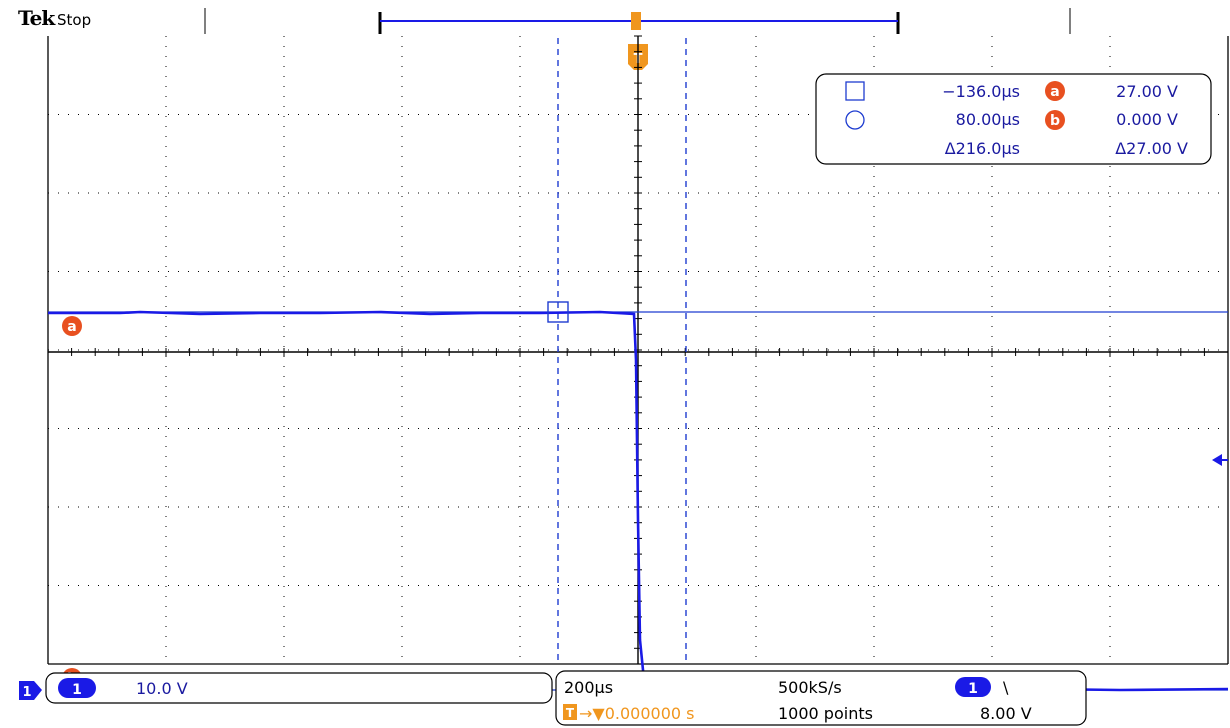 Image resolution: width=1230 pixels, height=728 pixels. What do you see at coordinates (37, 18) in the screenshot?
I see `brand-logo: Tek` at bounding box center [37, 18].